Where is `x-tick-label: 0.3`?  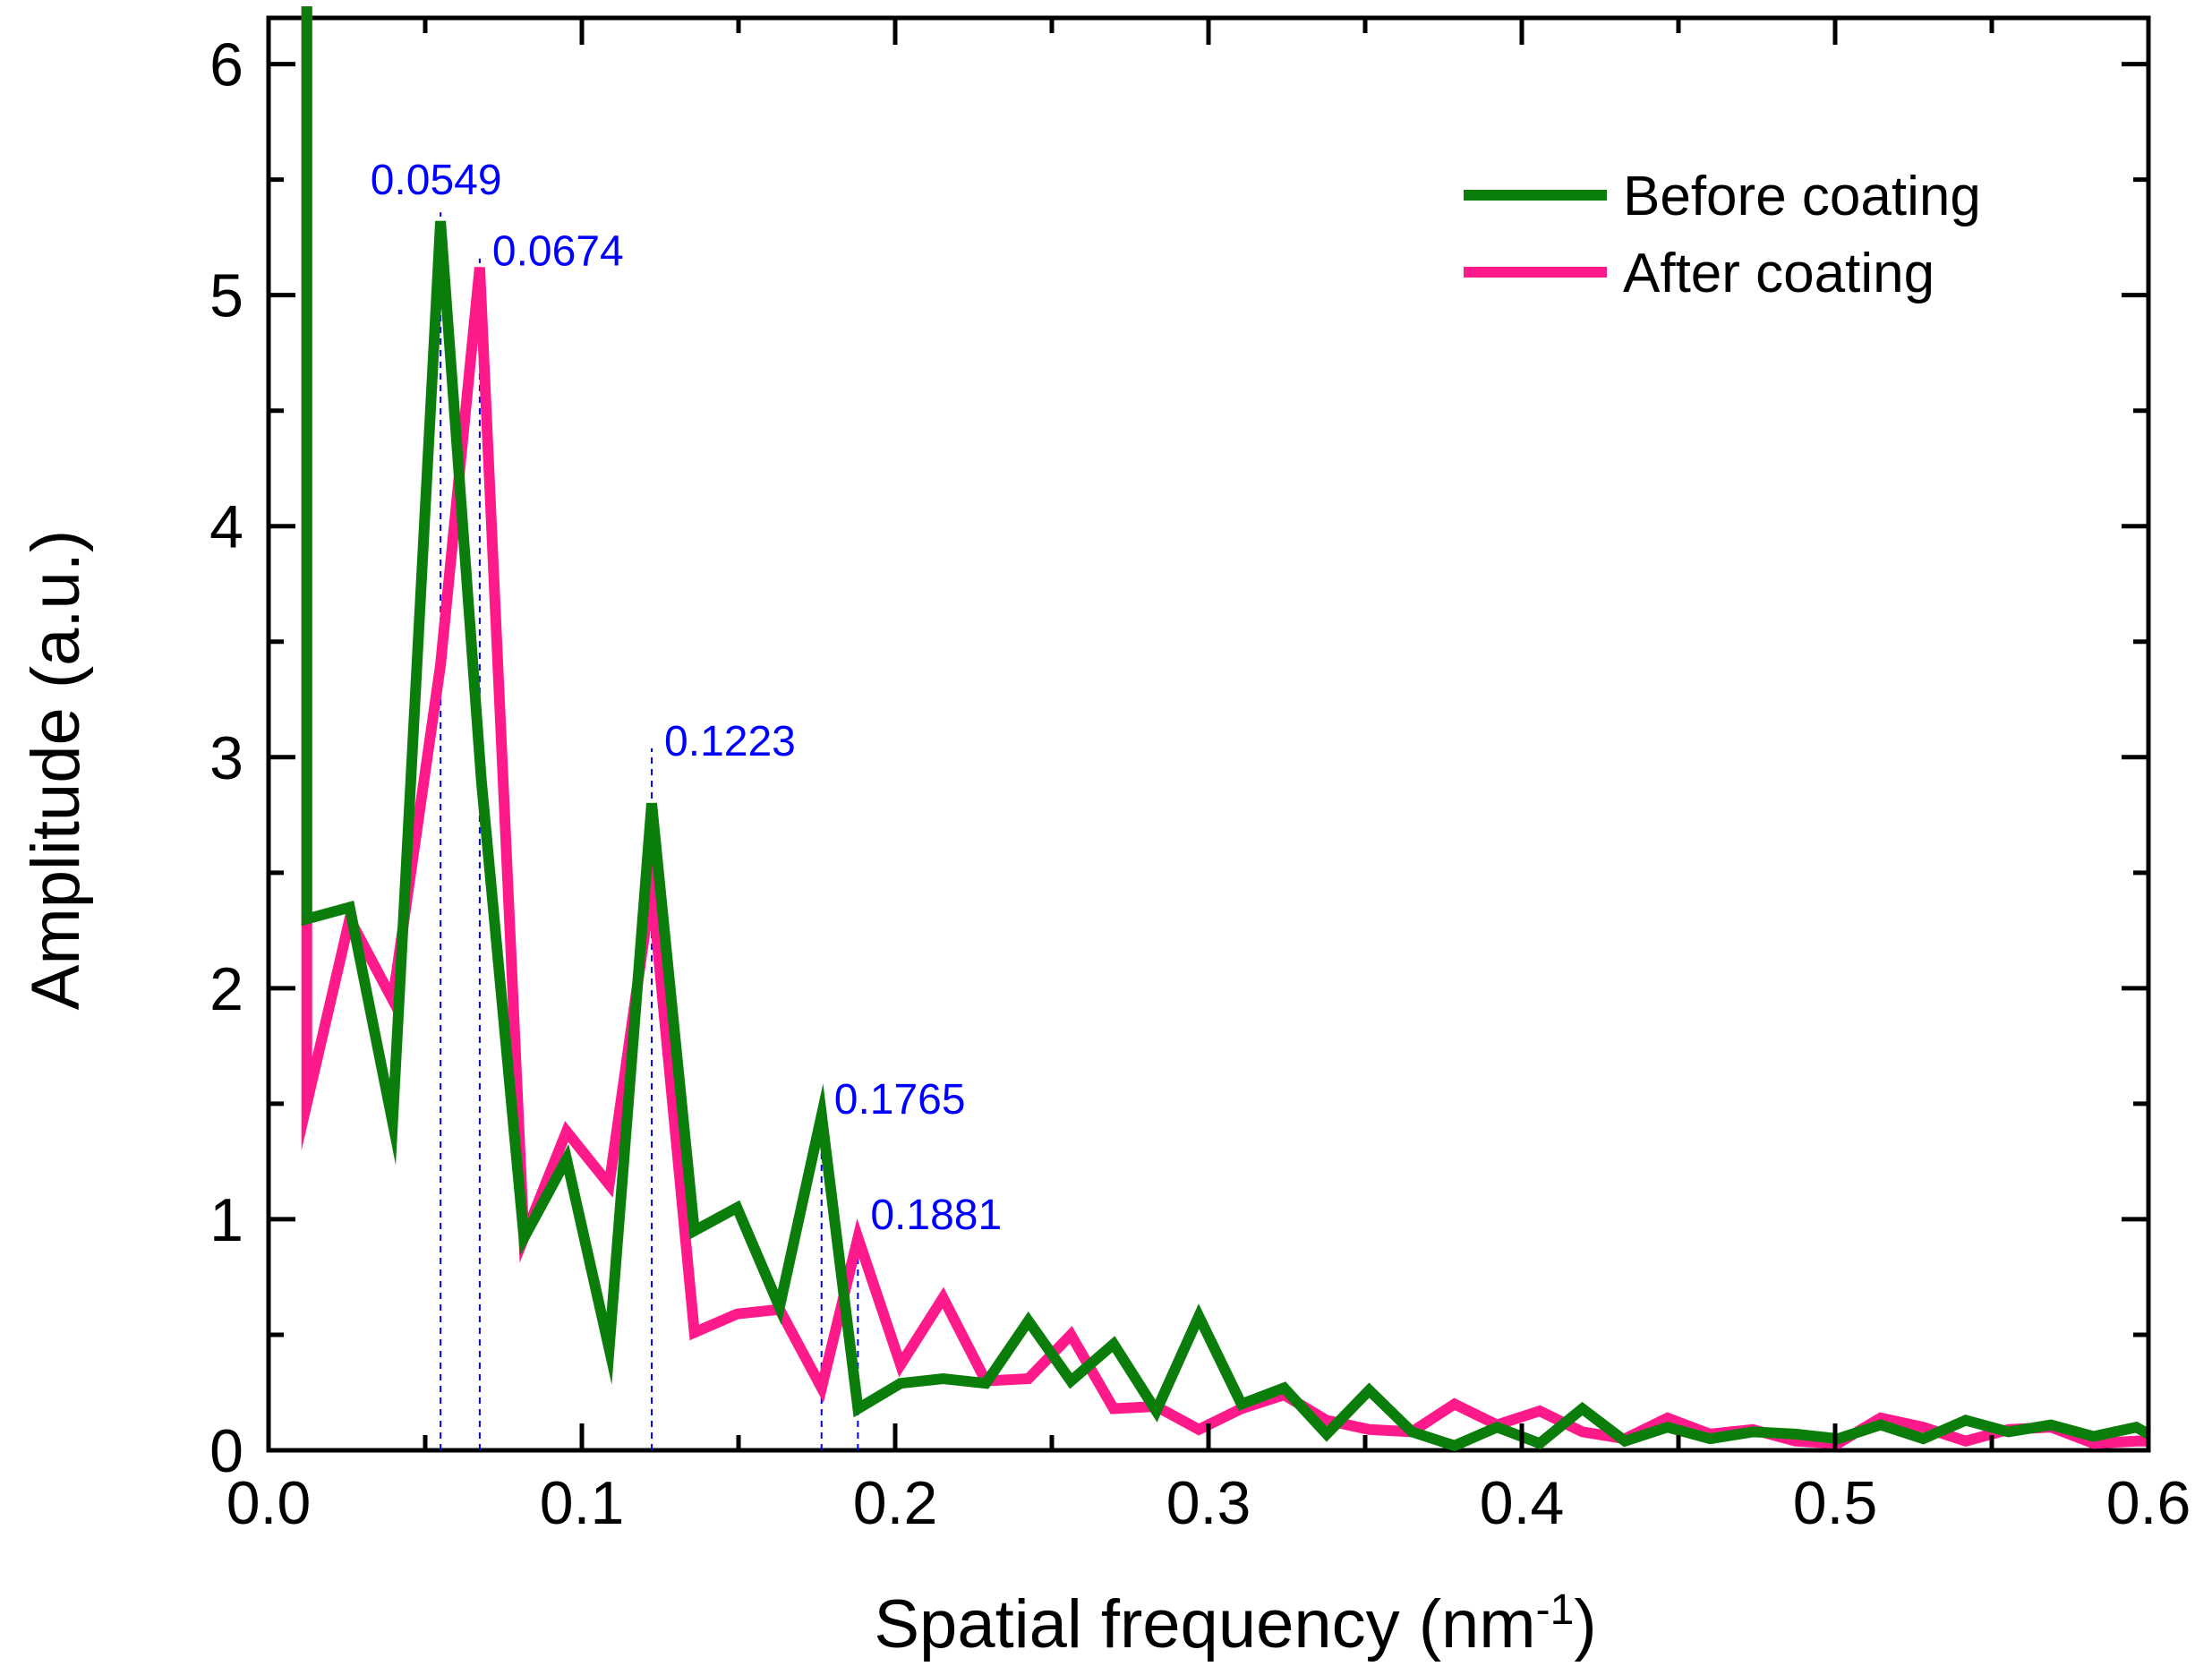 x-tick-label: 0.3 is located at coordinates (1208, 1503).